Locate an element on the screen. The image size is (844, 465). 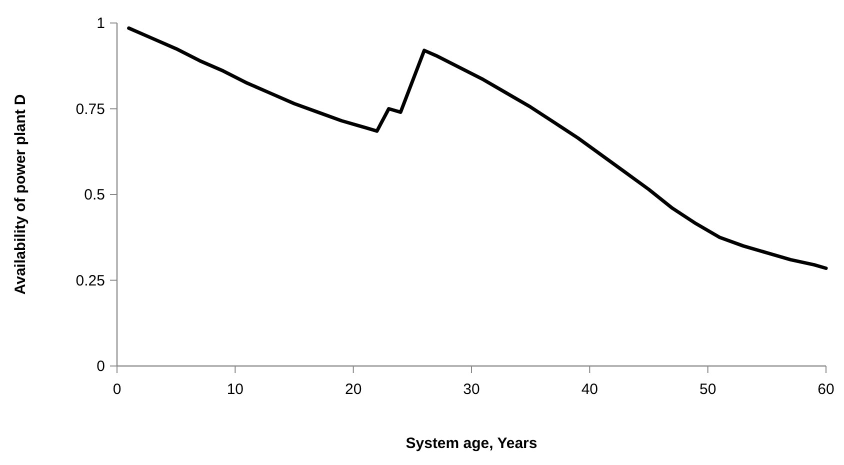
x-tick-label: 10 is located at coordinates (235, 389).